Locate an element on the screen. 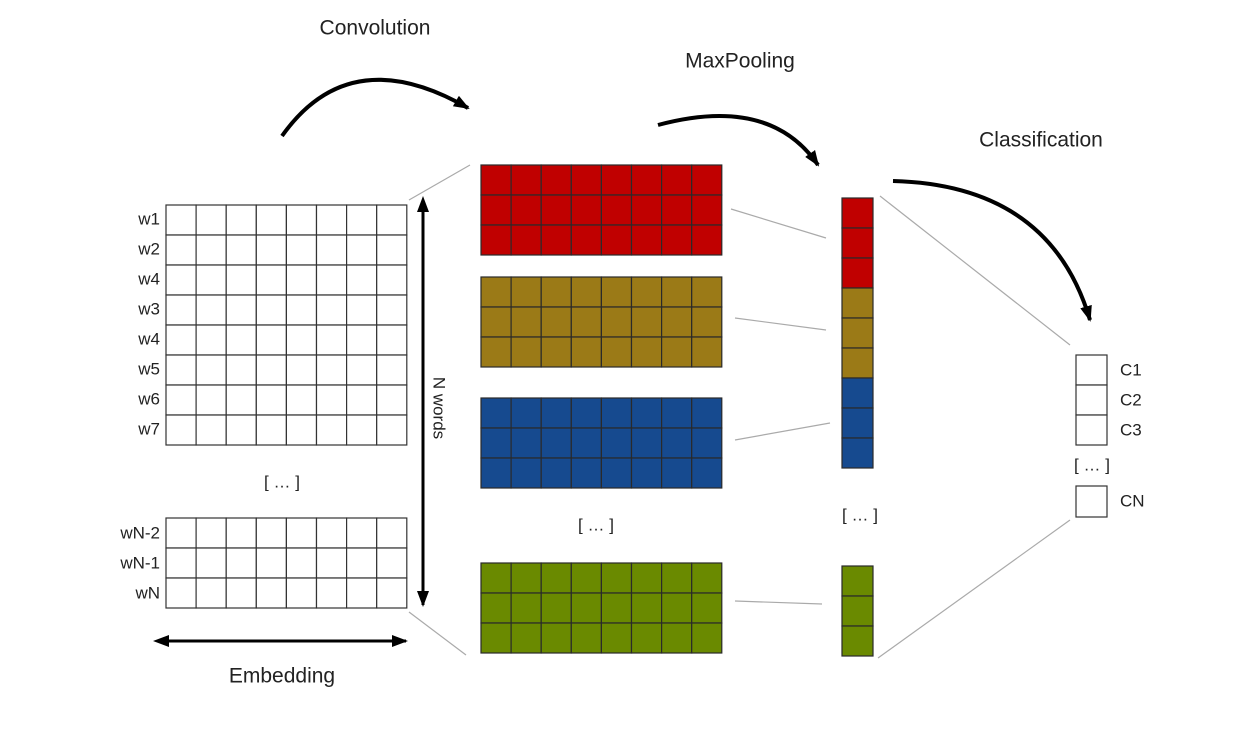 This screenshot has width=1248, height=741. word-label: wN is located at coordinates (147, 592).